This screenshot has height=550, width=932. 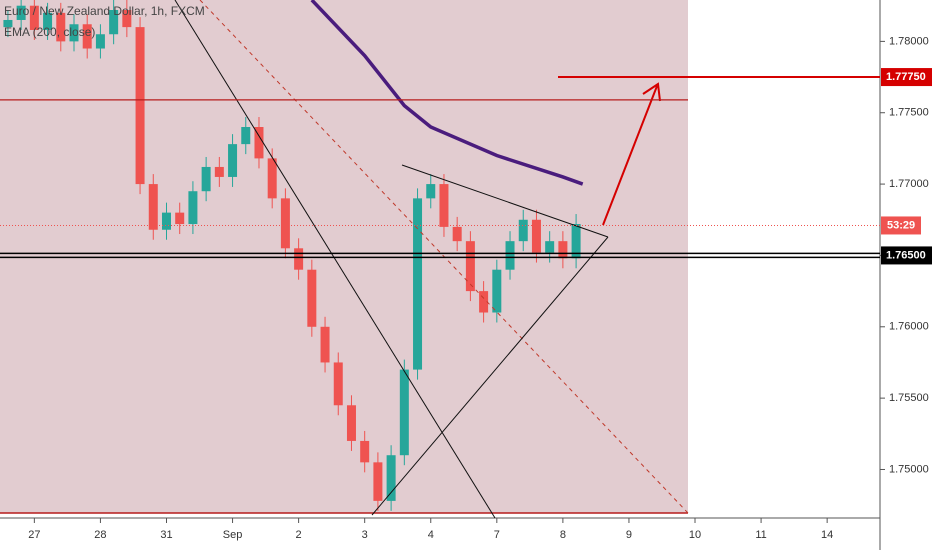 I want to click on countdown: 53:29, so click(x=901, y=225).